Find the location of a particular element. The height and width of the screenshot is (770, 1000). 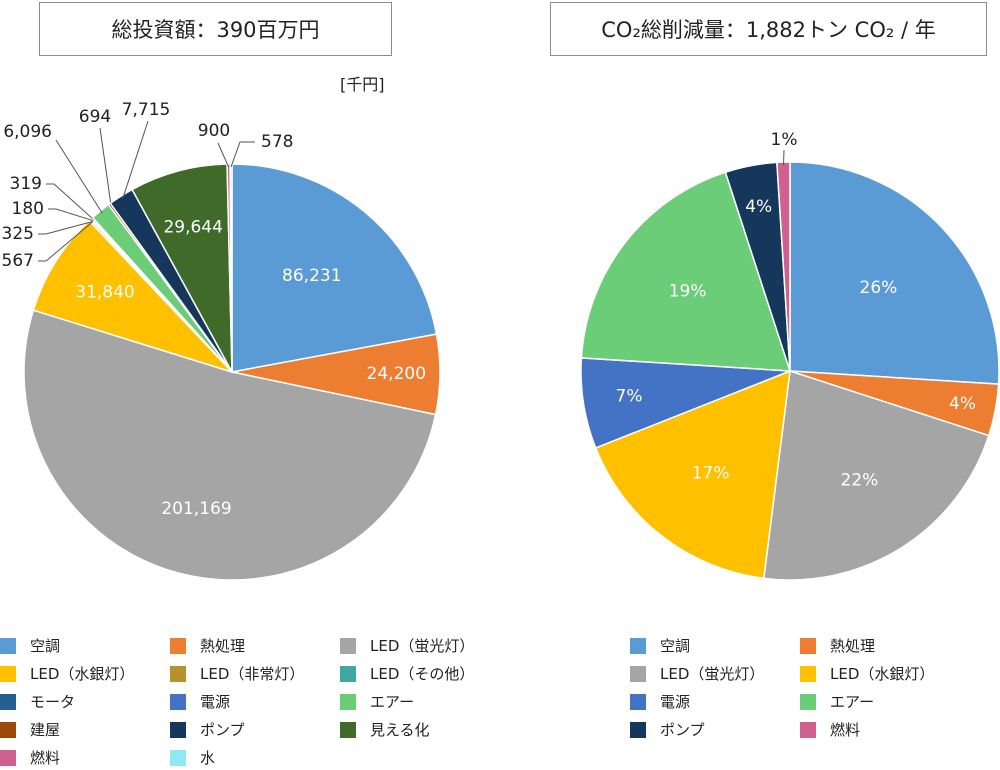

legend0-label-3: LED（水銀灯） is located at coordinates (82, 674).